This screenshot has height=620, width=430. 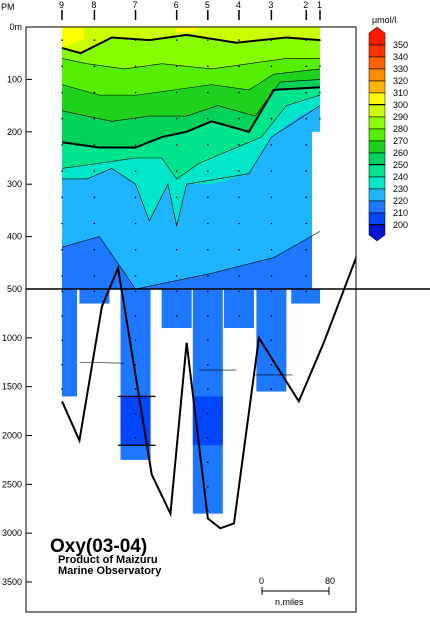 I want to click on depth-label: 300, so click(x=14, y=184).